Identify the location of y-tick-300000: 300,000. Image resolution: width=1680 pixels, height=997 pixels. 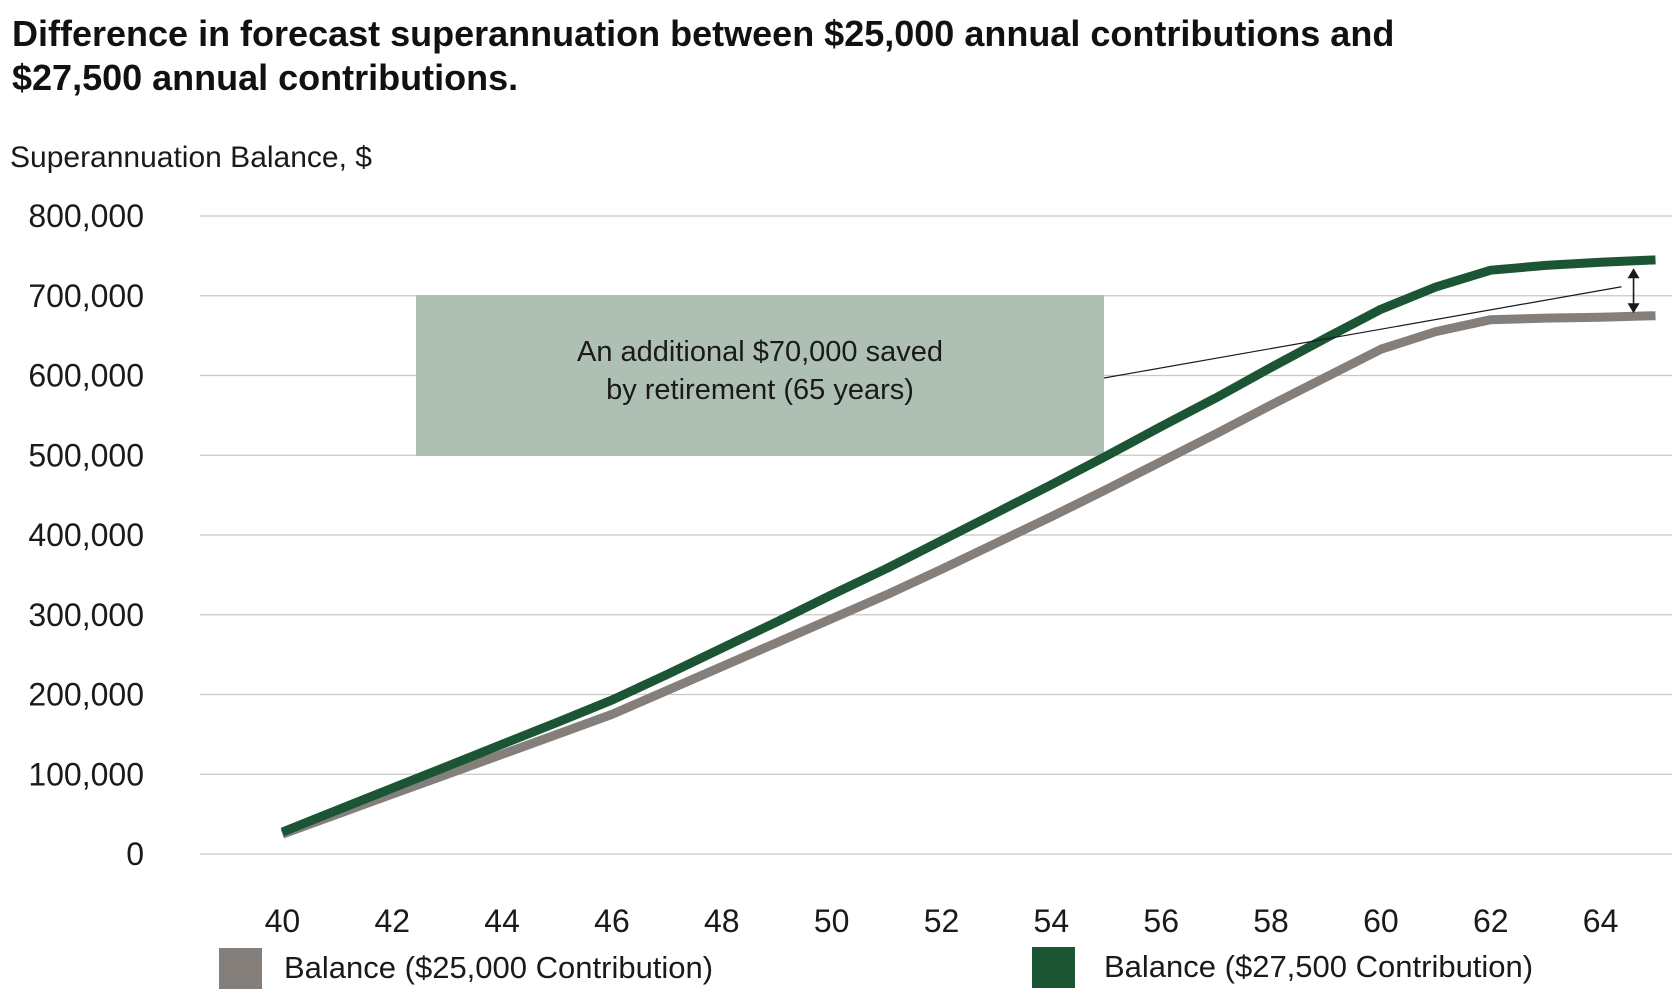
(86, 615).